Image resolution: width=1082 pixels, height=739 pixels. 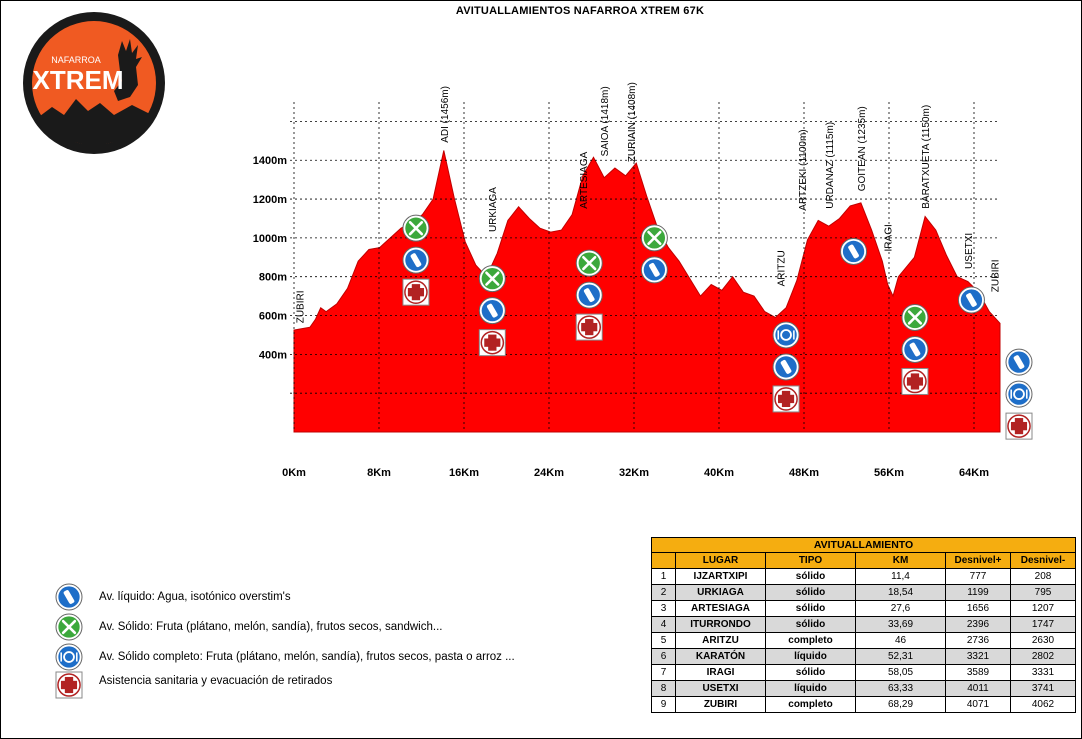 What do you see at coordinates (900, 624) in the screenshot?
I see `table-cell: 33,69` at bounding box center [900, 624].